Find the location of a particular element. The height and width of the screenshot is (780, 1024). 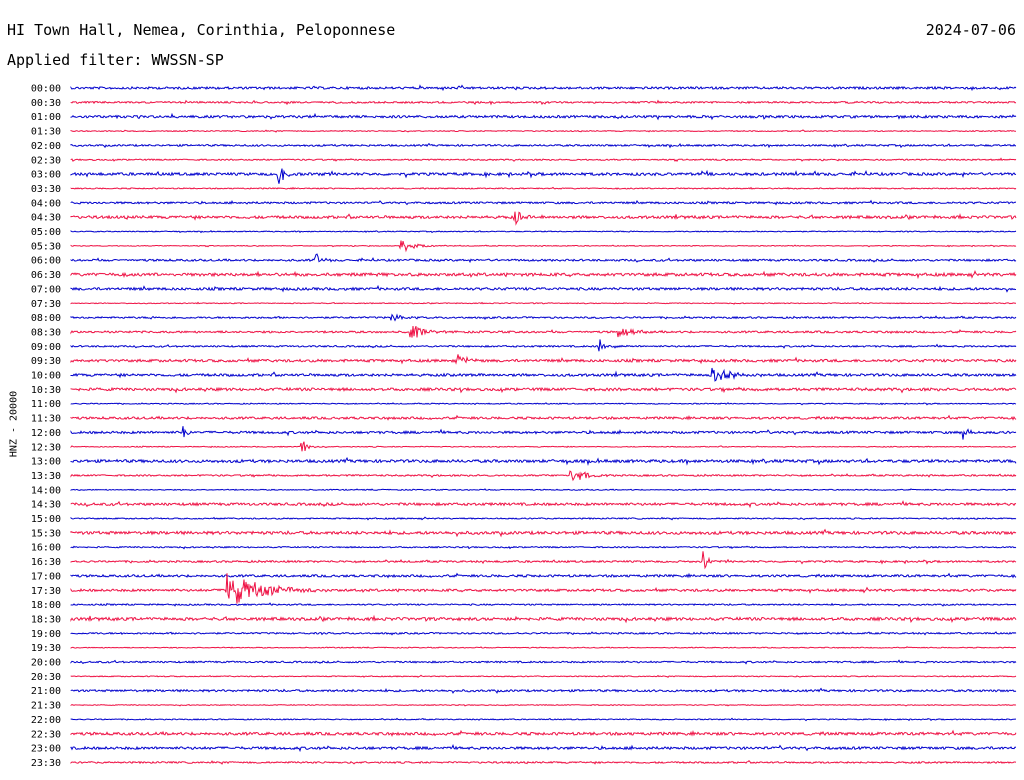

time-label: 22:30 is located at coordinates (46, 734).